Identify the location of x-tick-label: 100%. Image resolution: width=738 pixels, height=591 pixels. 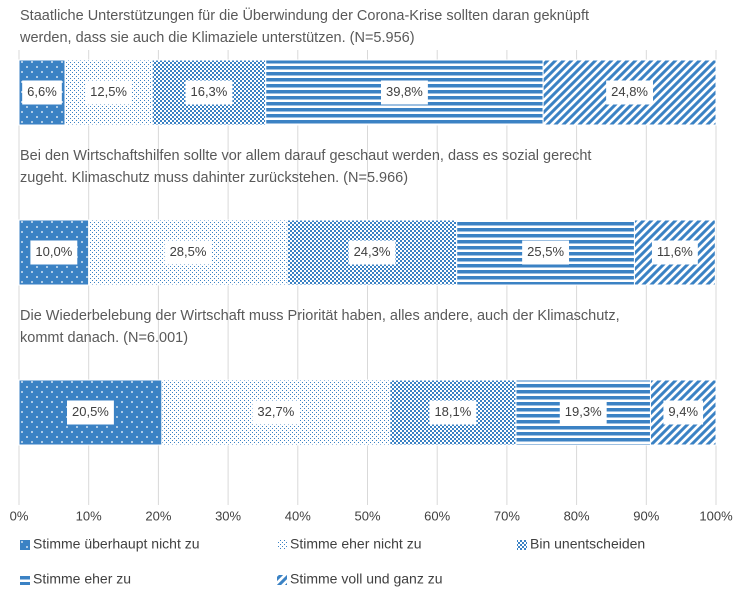
(716, 515).